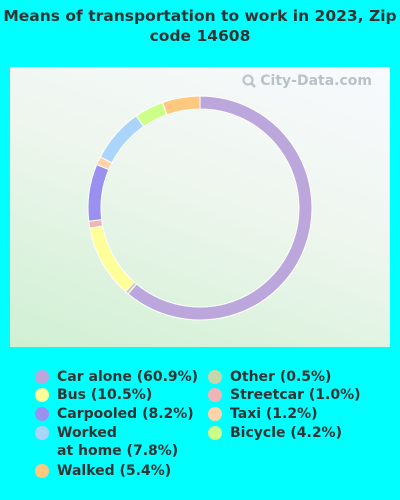 This screenshot has height=500, width=400. Describe the element at coordinates (249, 81) in the screenshot. I see `magnifier-icon` at that location.